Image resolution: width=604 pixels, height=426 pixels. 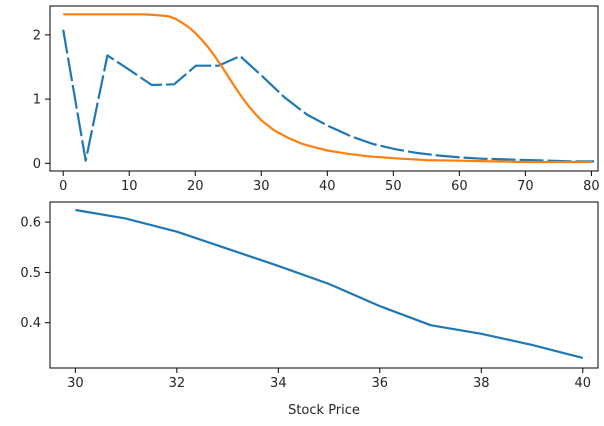 I want to click on bottom-plot-x-axis: 30 32 34 36 38 40, so click(x=329, y=379).